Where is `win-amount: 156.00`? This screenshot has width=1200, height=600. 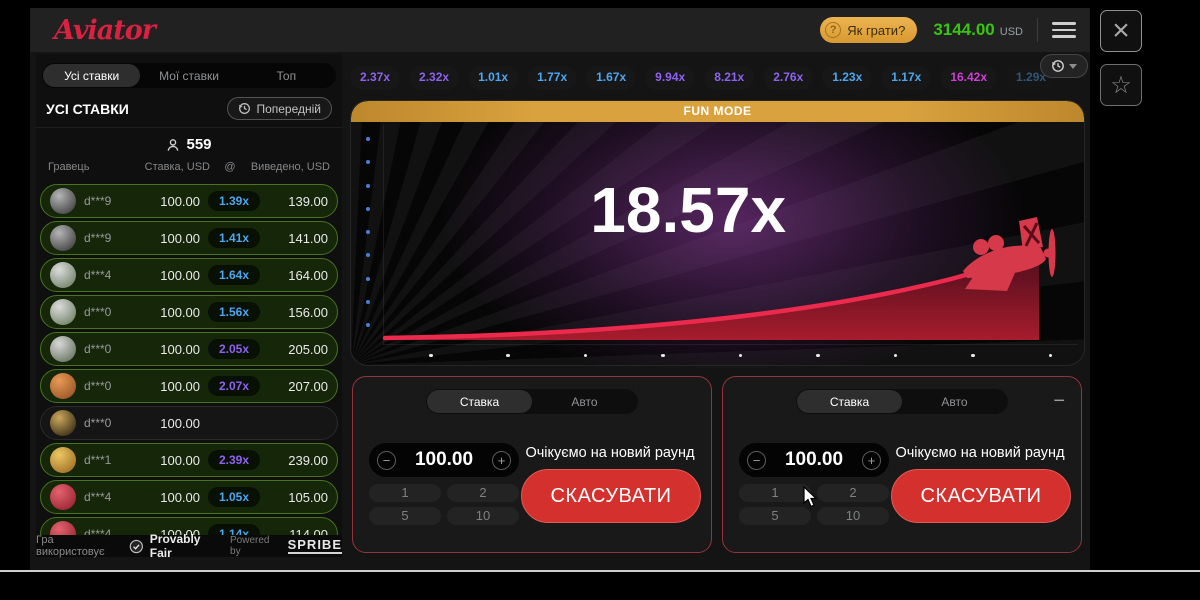
win-amount: 156.00 is located at coordinates (308, 312).